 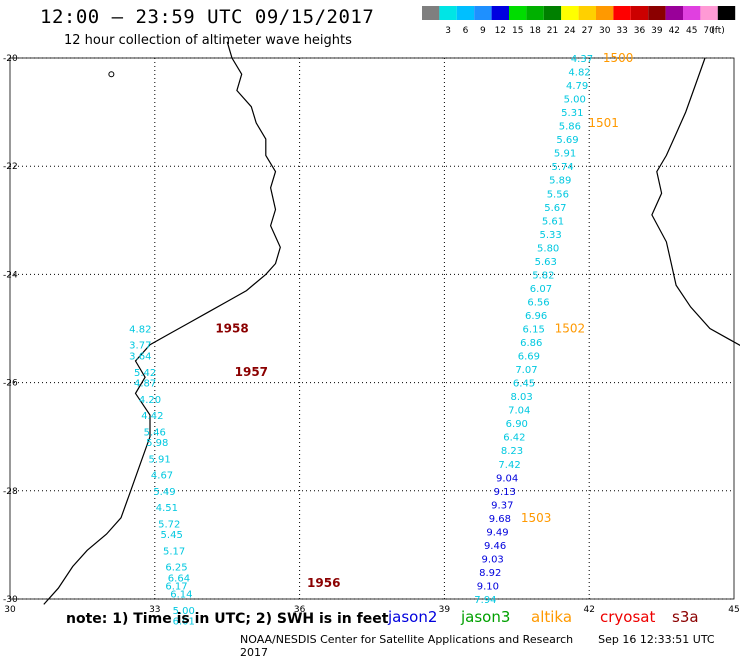 What do you see at coordinates (563, 167) in the screenshot?
I see `wave-height-label: 5.74` at bounding box center [563, 167].